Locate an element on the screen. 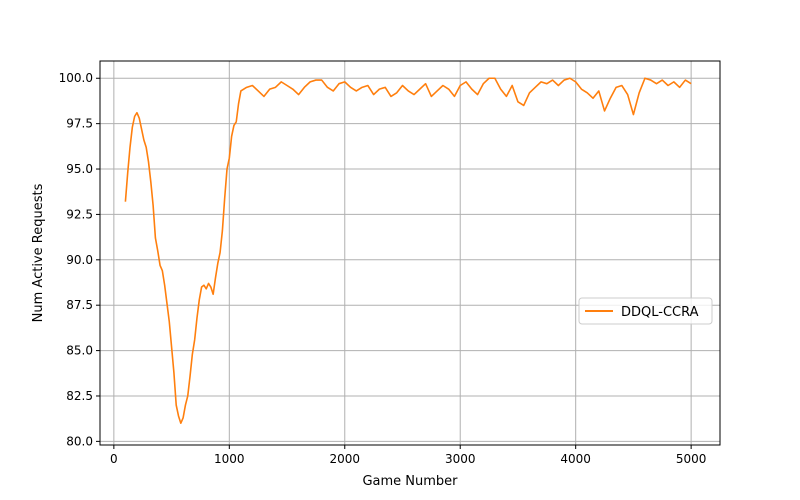  y-tick-label: 82.5 is located at coordinates (79, 396).